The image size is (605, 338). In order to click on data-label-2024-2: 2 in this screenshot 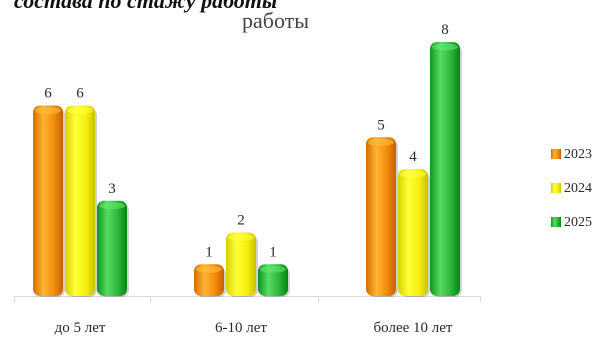, I will do `click(241, 221)`.